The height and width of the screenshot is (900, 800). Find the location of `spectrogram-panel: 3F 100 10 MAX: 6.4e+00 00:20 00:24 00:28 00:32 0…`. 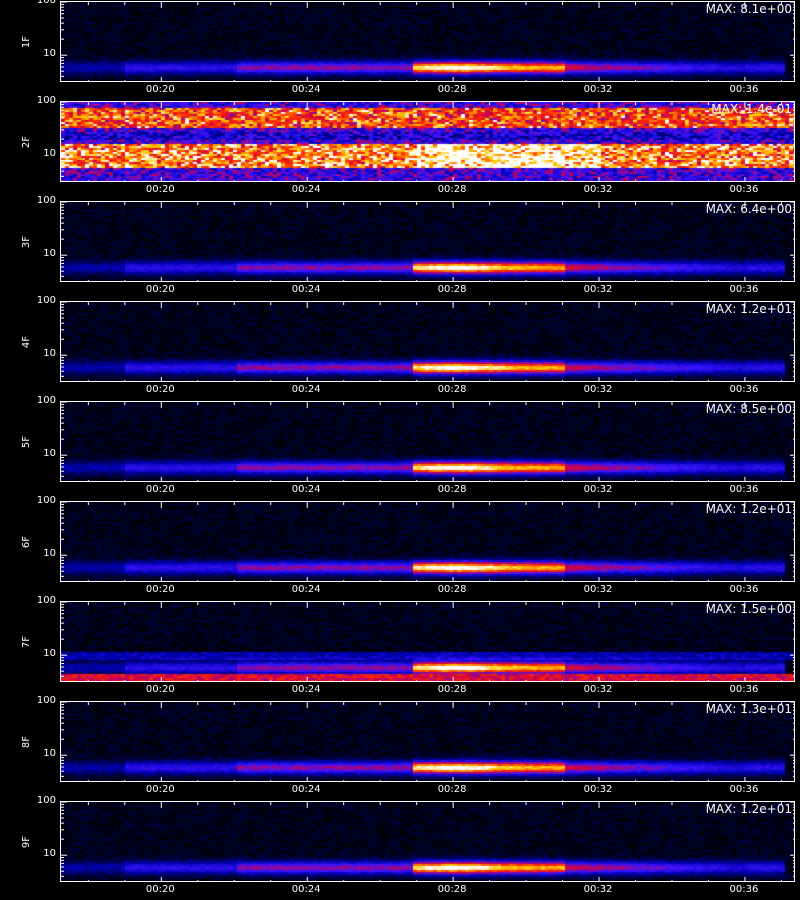

spectrogram-panel: 3F 100 10 MAX: 6.4e+00 00:20 00:24 00:28 00:32 0… is located at coordinates (400, 248).